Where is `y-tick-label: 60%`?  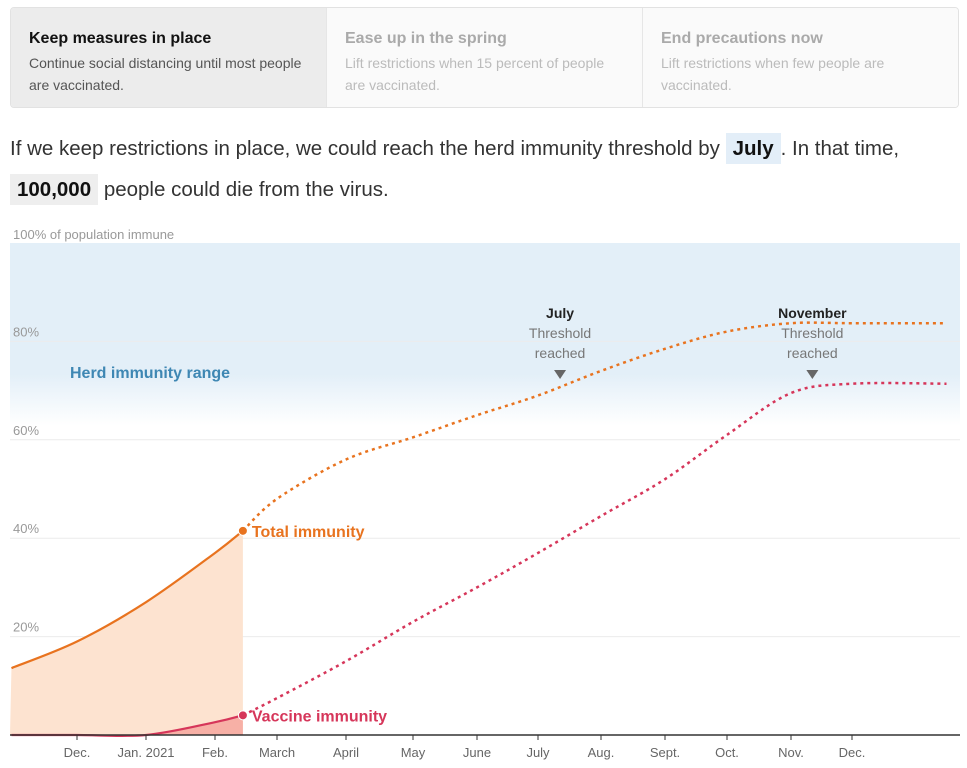
y-tick-label: 60% is located at coordinates (26, 430).